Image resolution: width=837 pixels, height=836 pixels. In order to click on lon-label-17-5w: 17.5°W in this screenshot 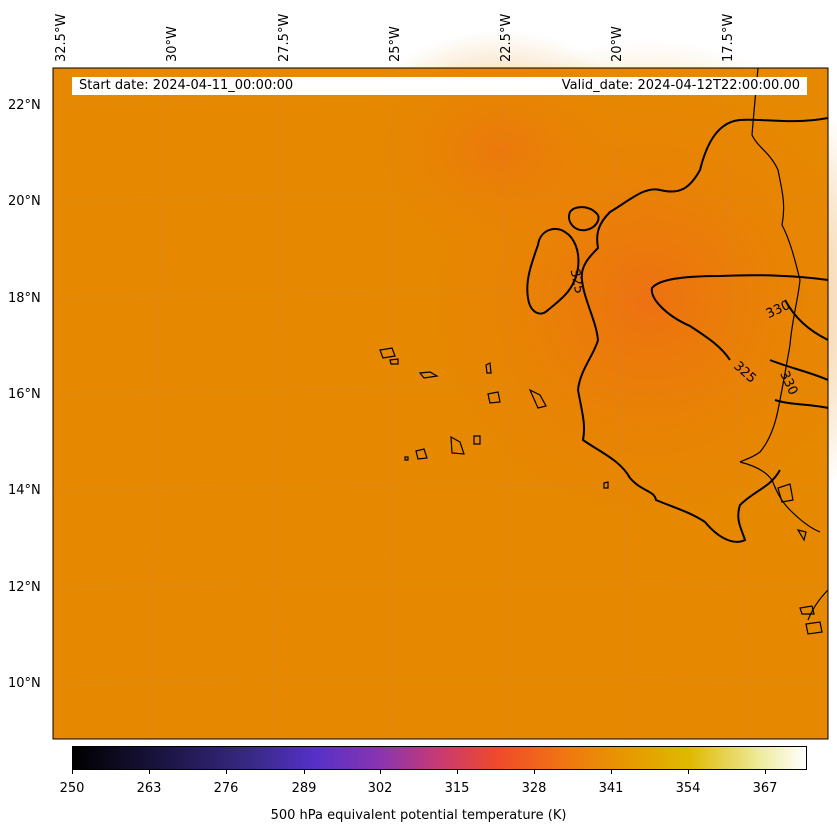, I will do `click(728, 37)`.